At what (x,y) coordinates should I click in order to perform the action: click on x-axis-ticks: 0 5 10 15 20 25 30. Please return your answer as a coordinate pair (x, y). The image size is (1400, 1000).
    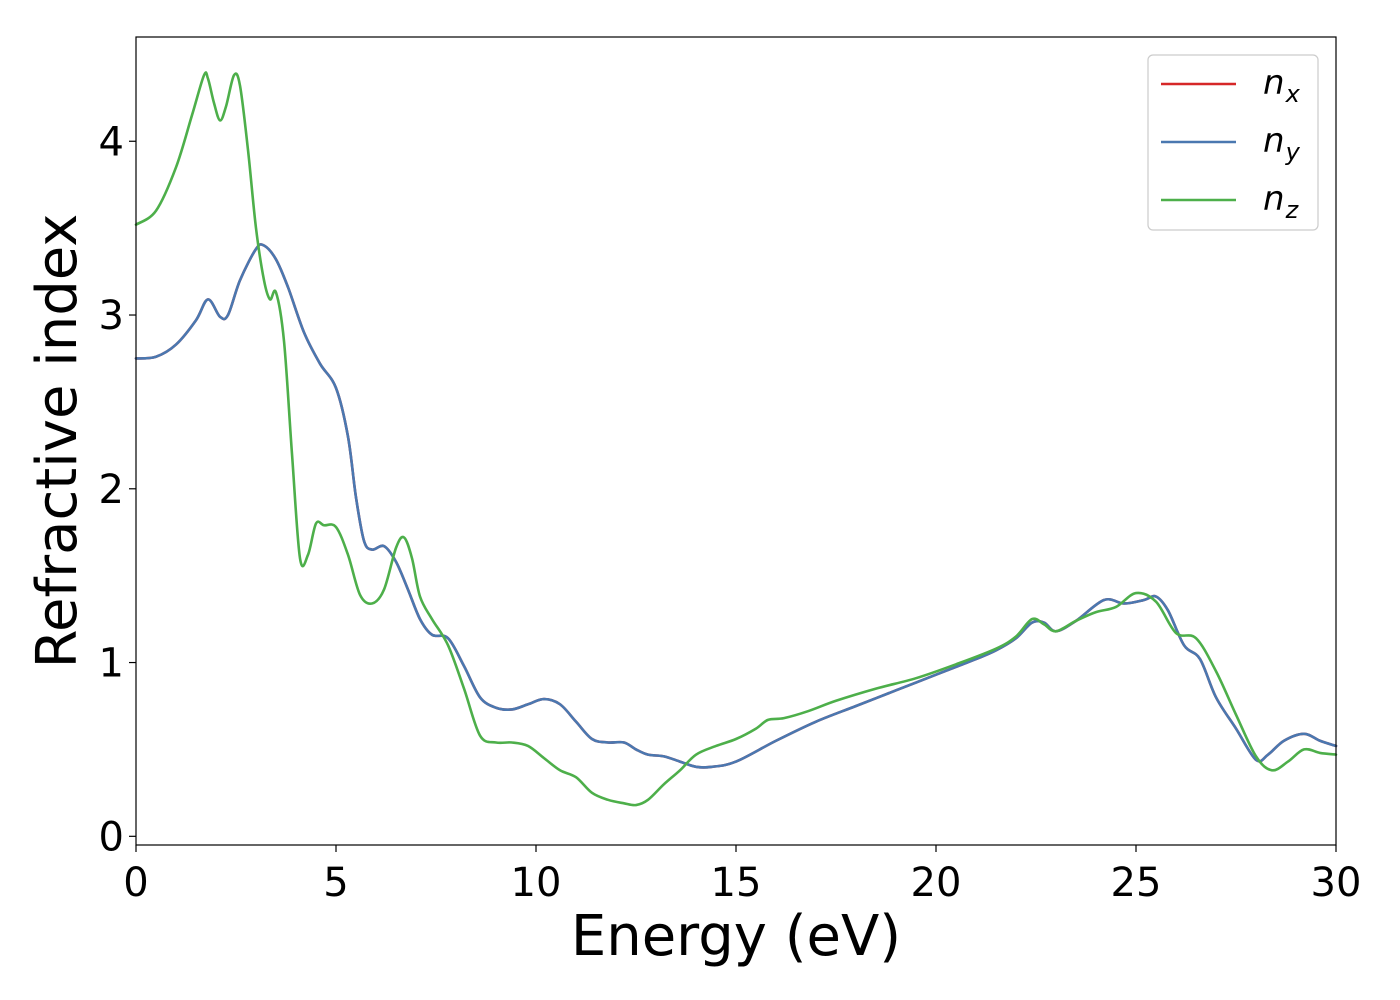
    Looking at the image, I should click on (742, 875).